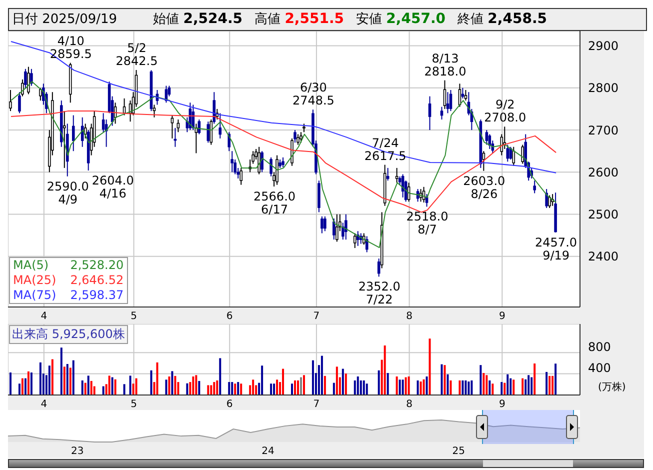 This screenshot has height=470, width=653. I want to click on text: 安値 2,457.0, so click(401, 19).